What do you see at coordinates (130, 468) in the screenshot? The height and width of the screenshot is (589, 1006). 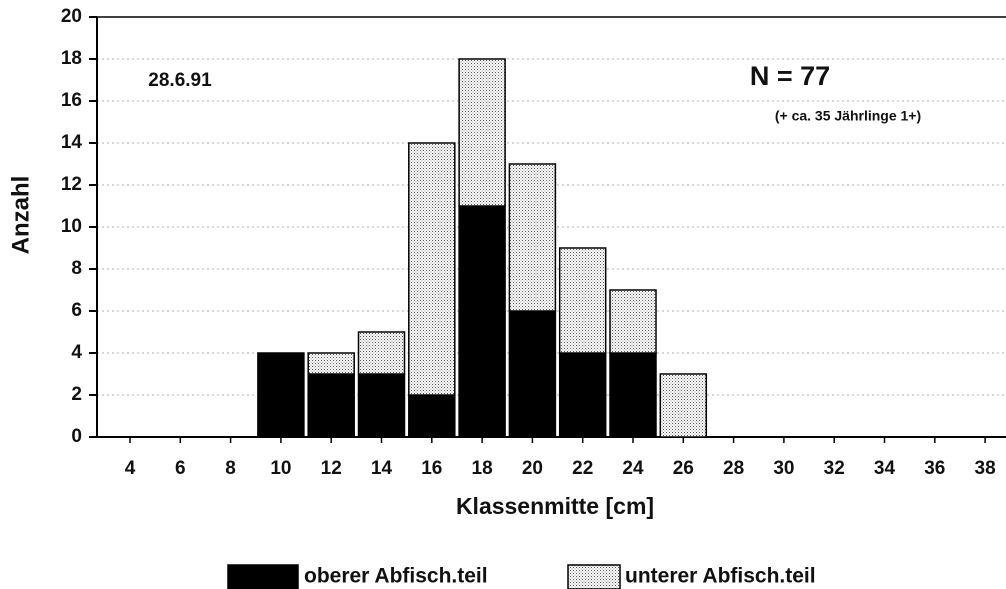 I see `x-tick-label: 4` at bounding box center [130, 468].